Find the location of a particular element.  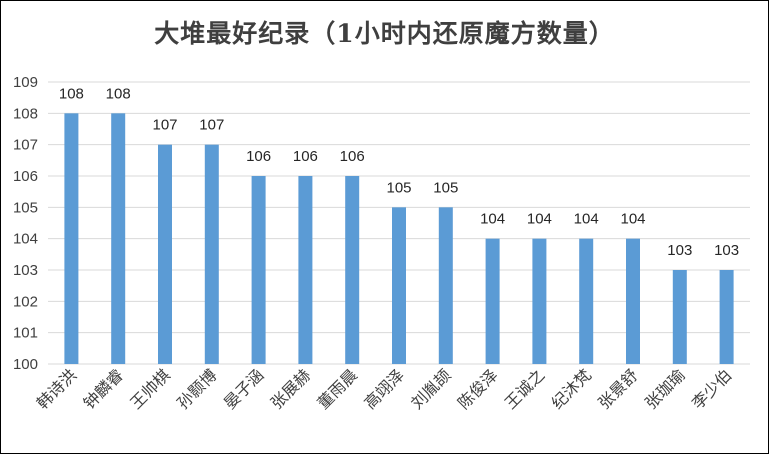

x-tick-label: 张展赫 is located at coordinates (290, 388).